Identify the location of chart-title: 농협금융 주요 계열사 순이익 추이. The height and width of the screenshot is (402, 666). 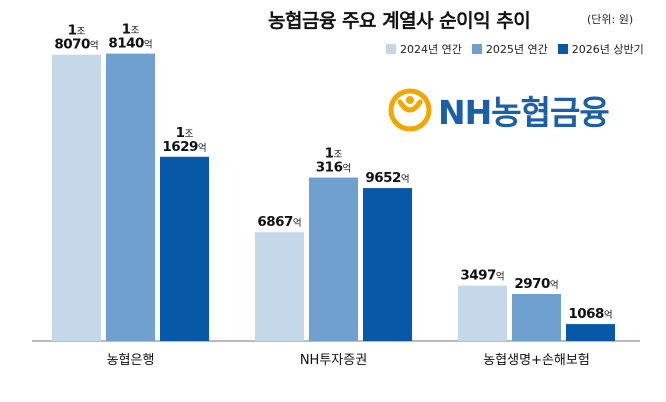
(399, 21).